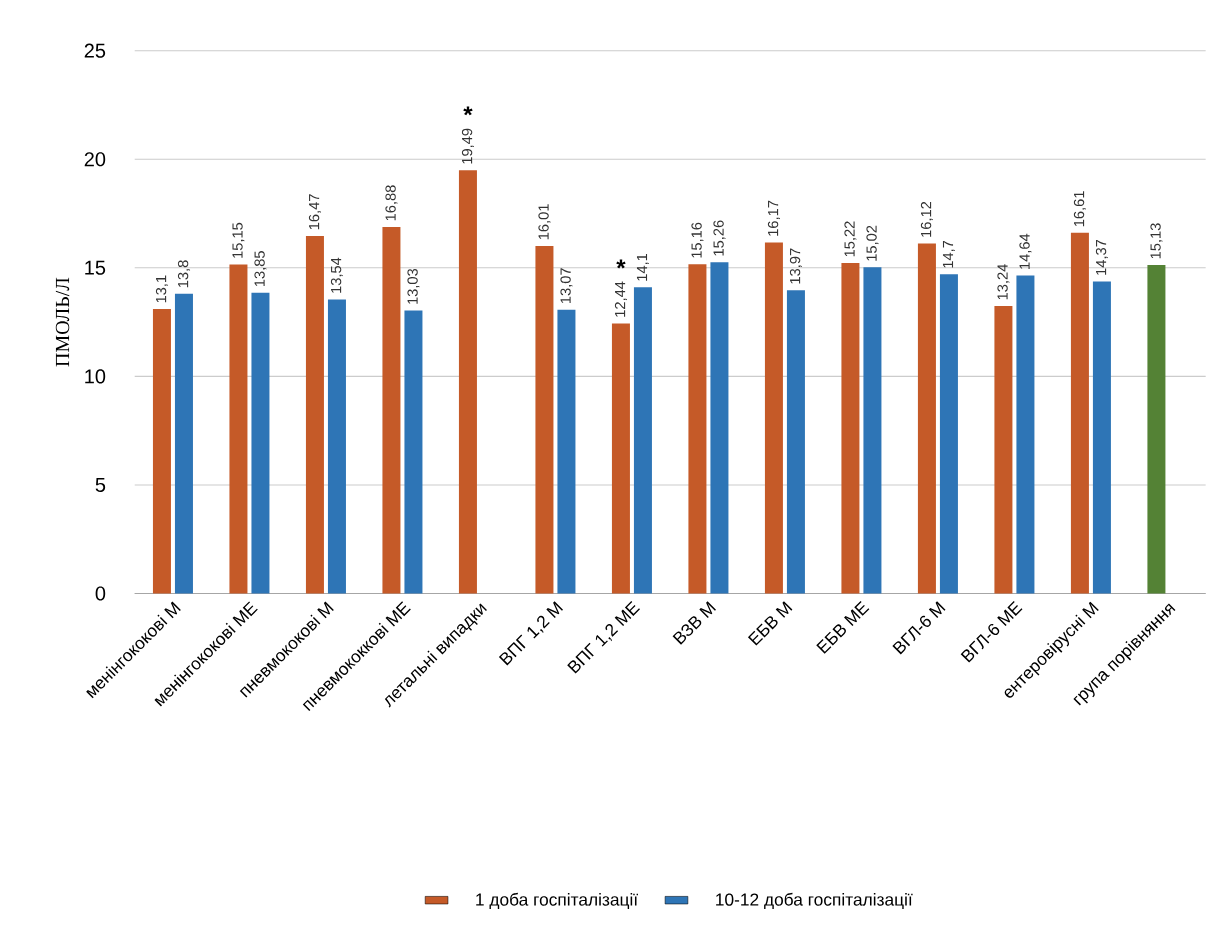 This screenshot has height=928, width=1215. Describe the element at coordinates (566, 285) in the screenshot. I see `data-label: 13,07` at that location.